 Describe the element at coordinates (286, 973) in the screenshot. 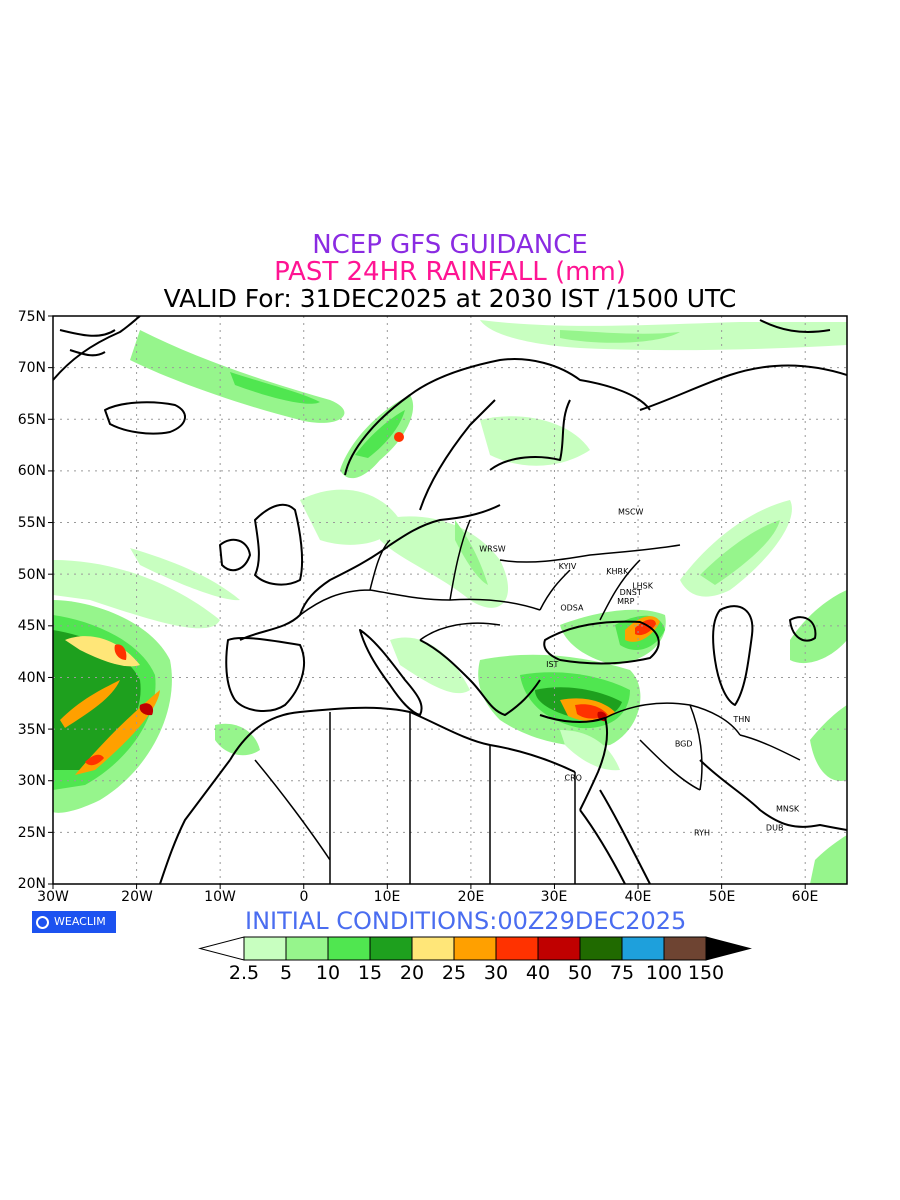

I see `colorbar-label: 5` at that location.